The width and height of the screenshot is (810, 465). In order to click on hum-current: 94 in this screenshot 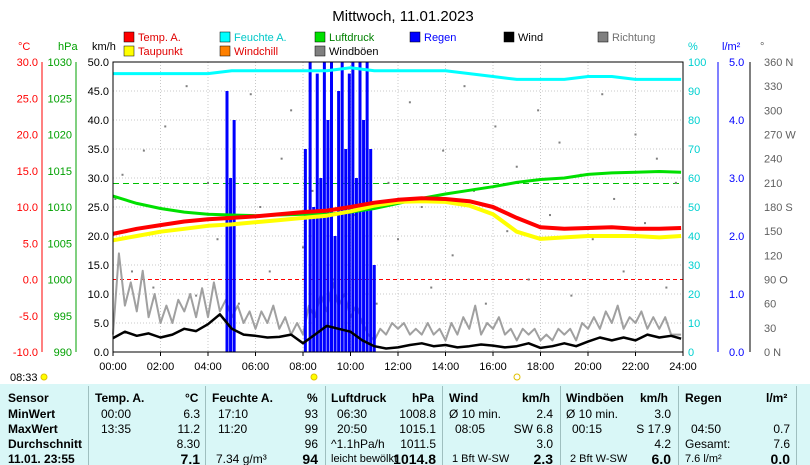, I will do `click(310, 458)`.